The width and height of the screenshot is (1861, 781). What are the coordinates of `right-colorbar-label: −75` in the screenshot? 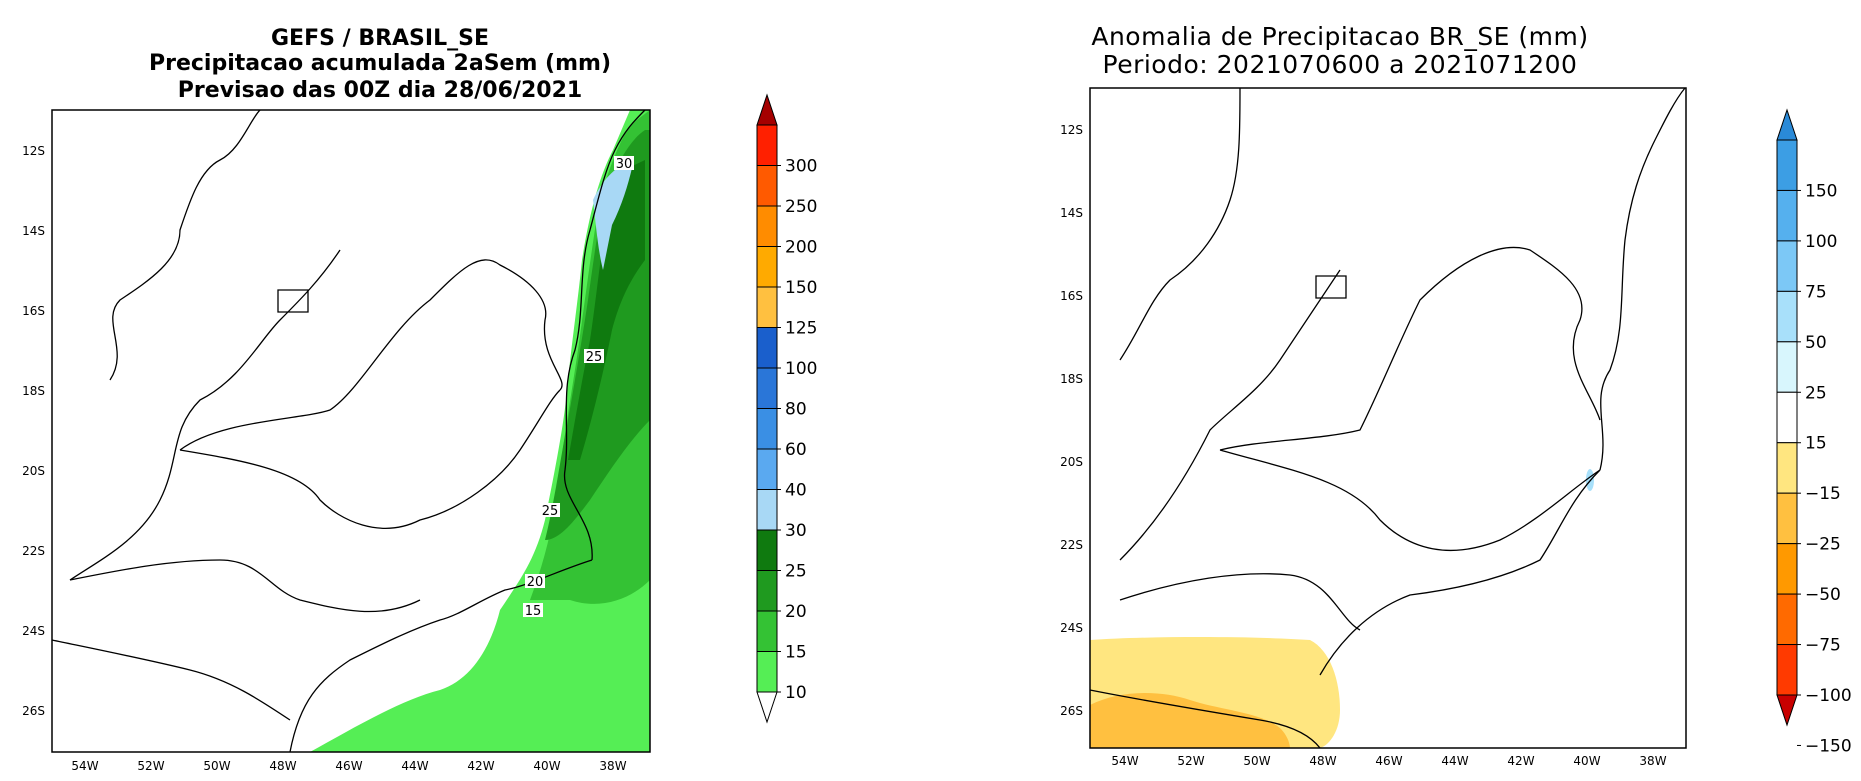 It's located at (1823, 646).